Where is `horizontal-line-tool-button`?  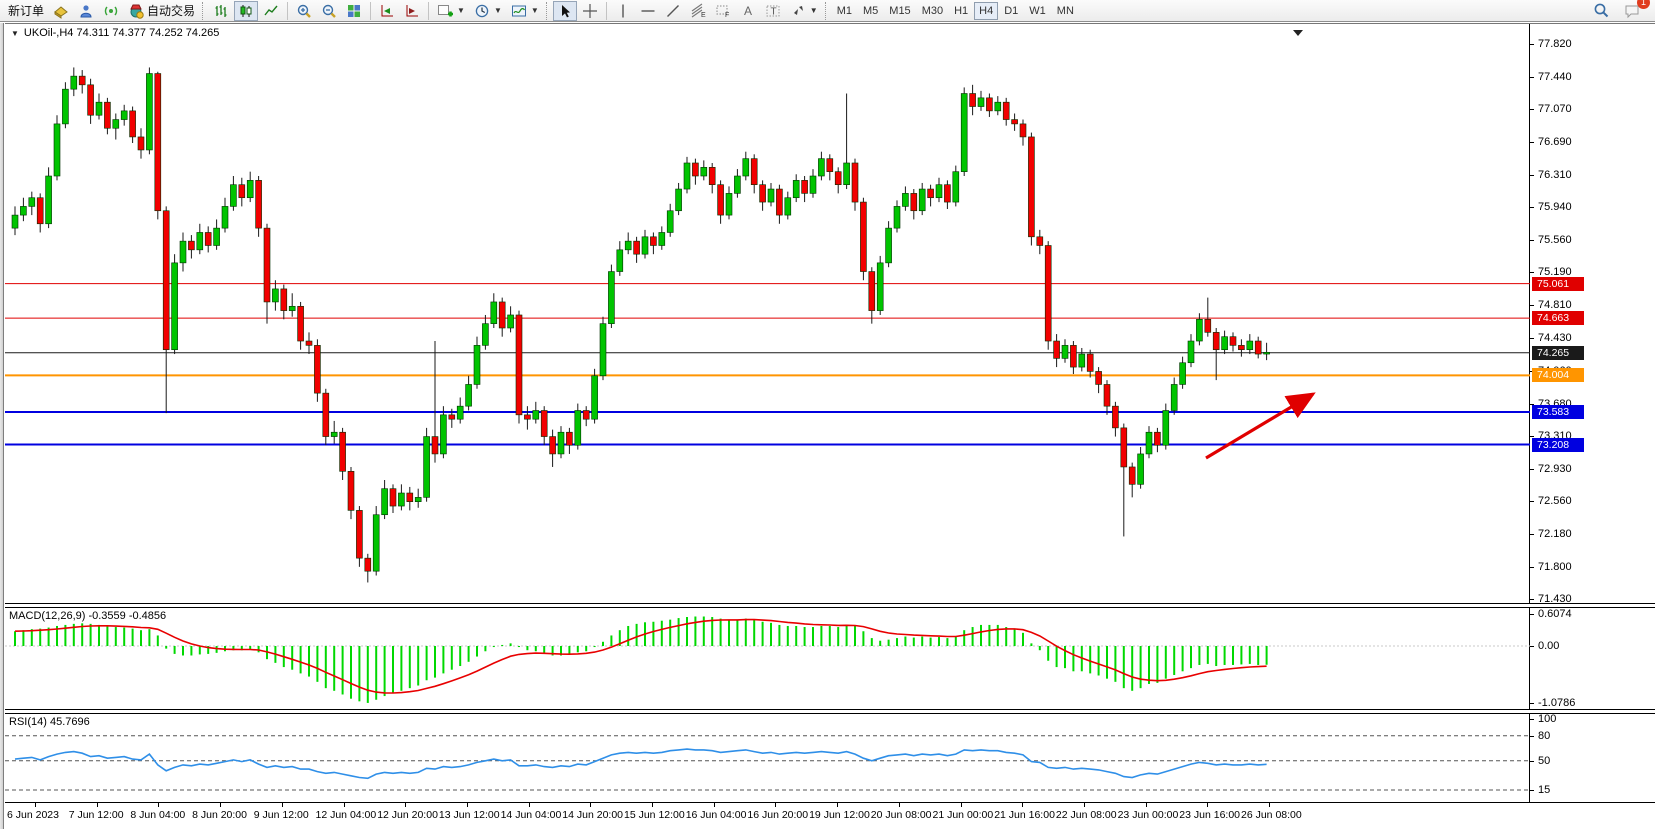 horizontal-line-tool-button is located at coordinates (648, 11).